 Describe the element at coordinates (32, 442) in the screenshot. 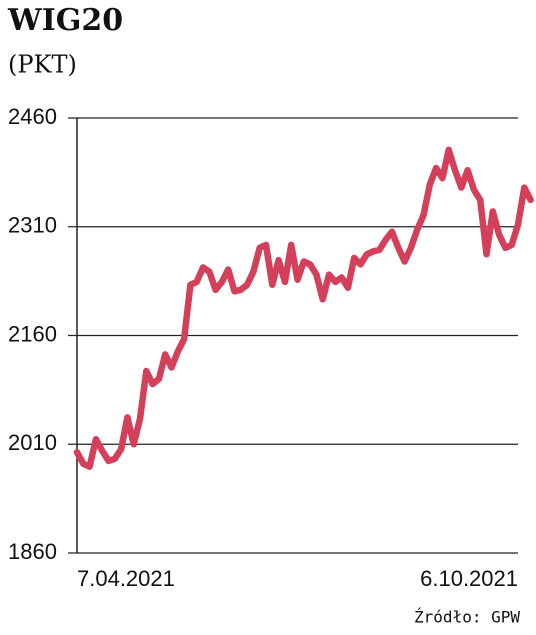

I see `y-tick-label: 2010` at that location.